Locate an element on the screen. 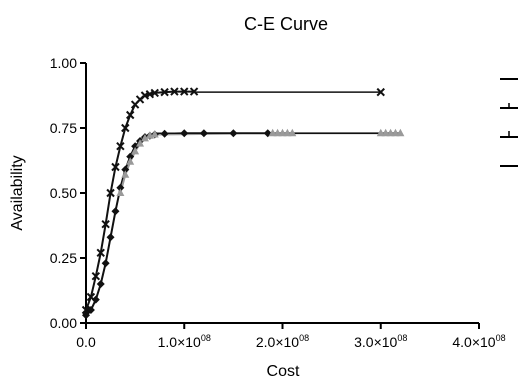 The image size is (518, 389). x-tick-label: 2.0×1008 is located at coordinates (282, 341).